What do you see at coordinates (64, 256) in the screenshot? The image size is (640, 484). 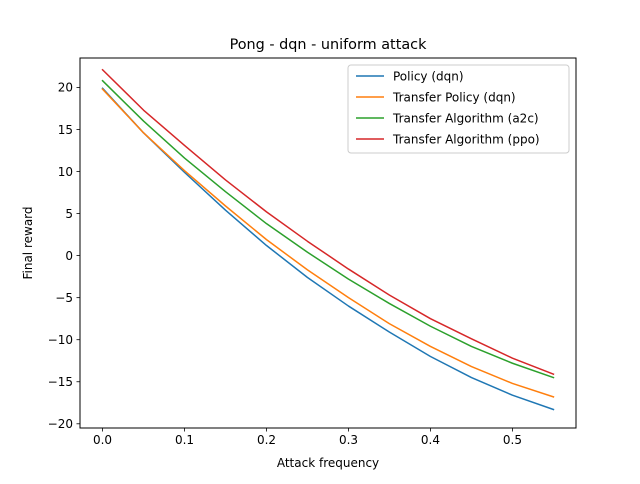 I see `y-axis-ticks: −20 −15 −10 −5 0 5 10 15 20` at bounding box center [64, 256].